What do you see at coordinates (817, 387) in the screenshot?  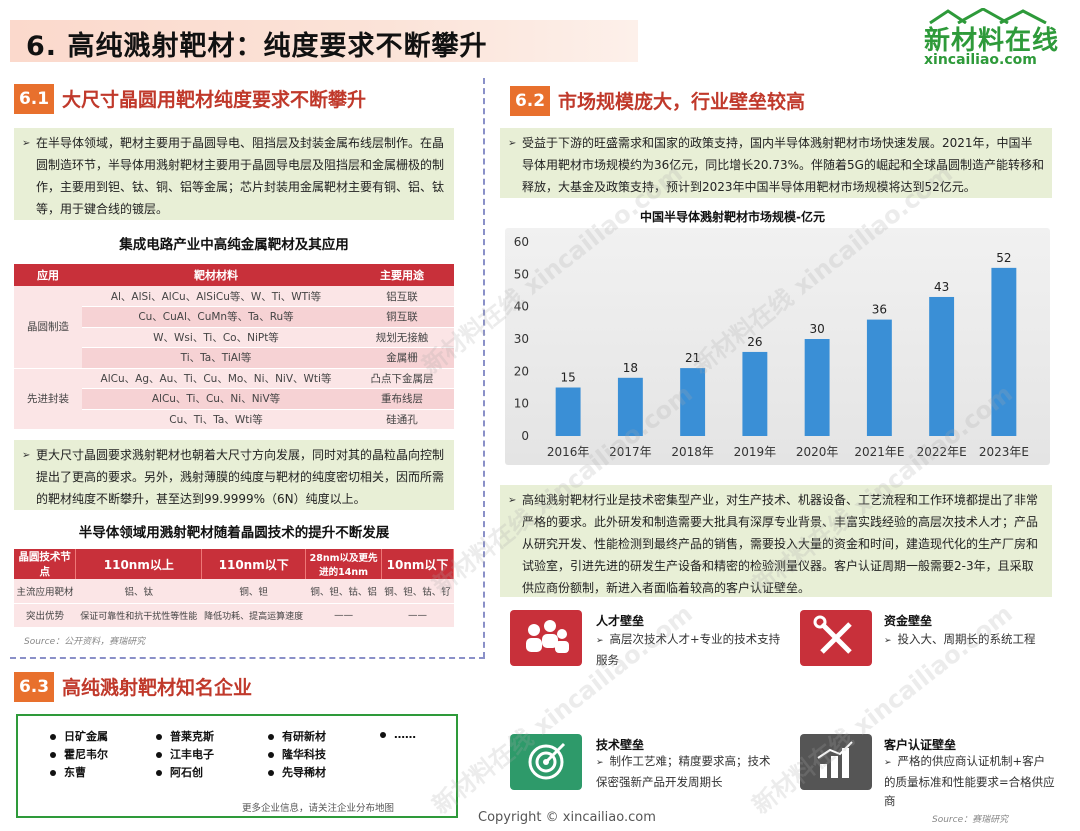 I see `bar-2020年` at bounding box center [817, 387].